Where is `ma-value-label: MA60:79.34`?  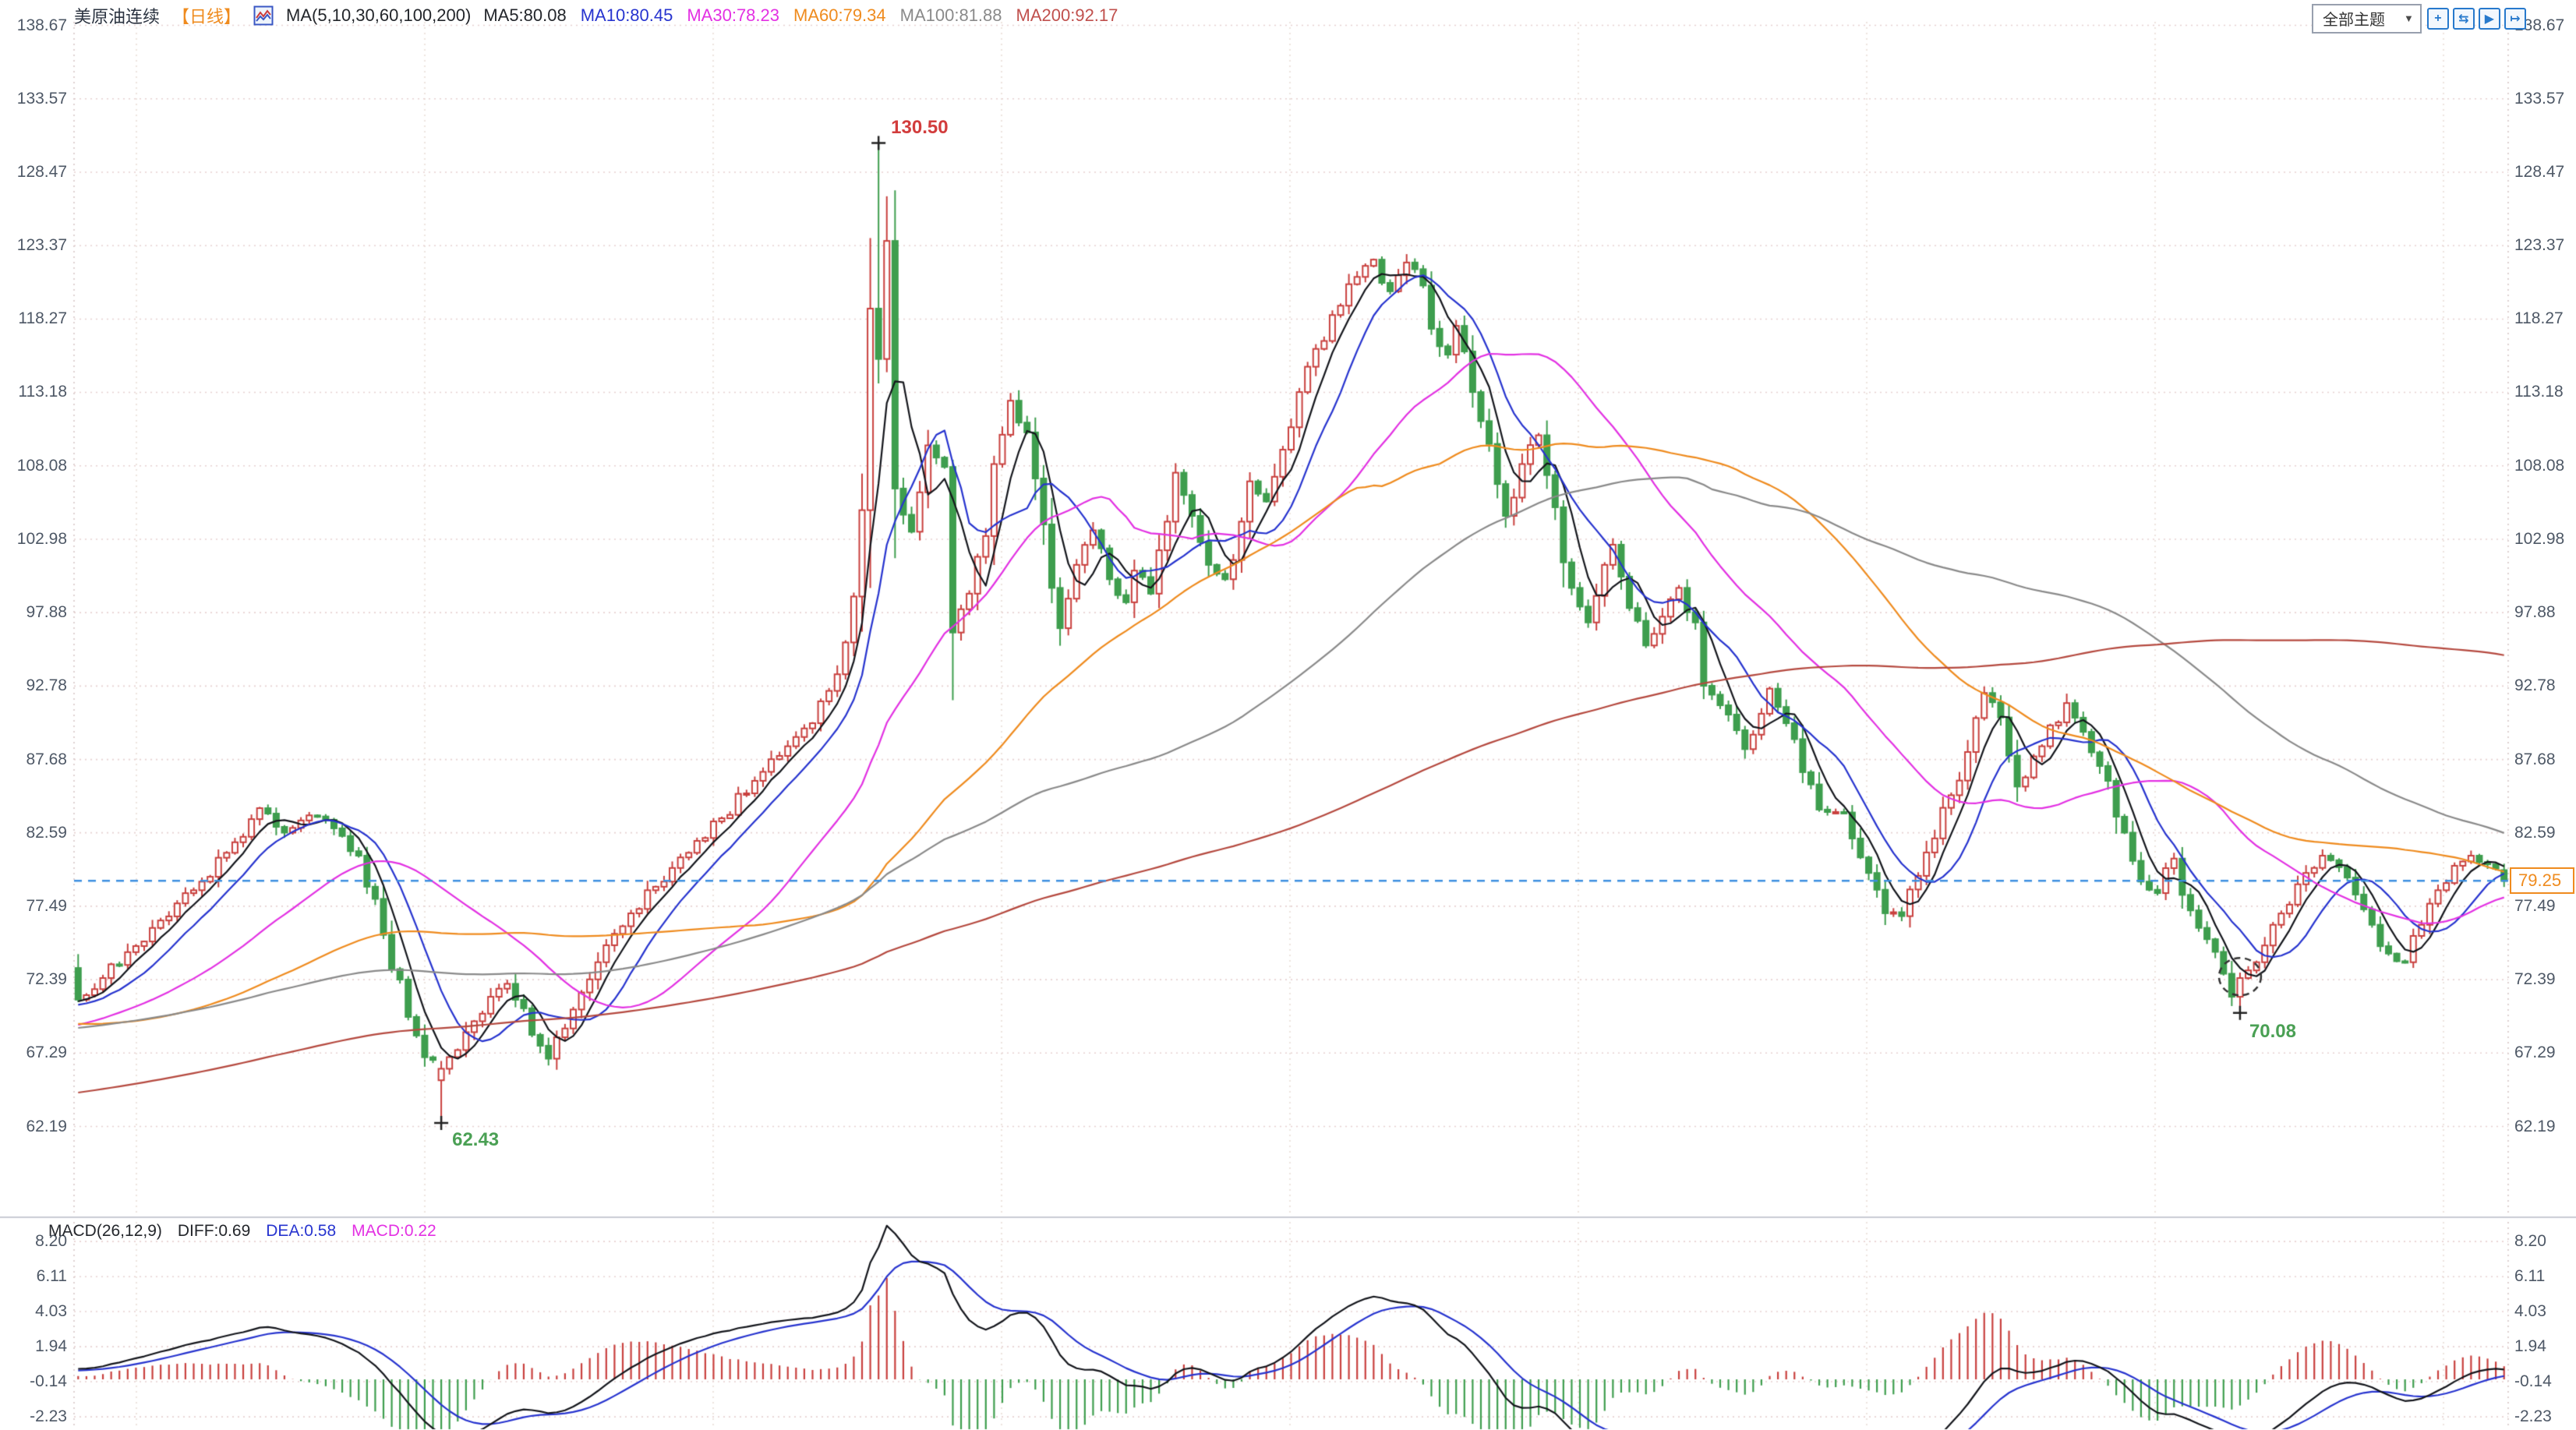 ma-value-label: MA60:79.34 is located at coordinates (839, 15).